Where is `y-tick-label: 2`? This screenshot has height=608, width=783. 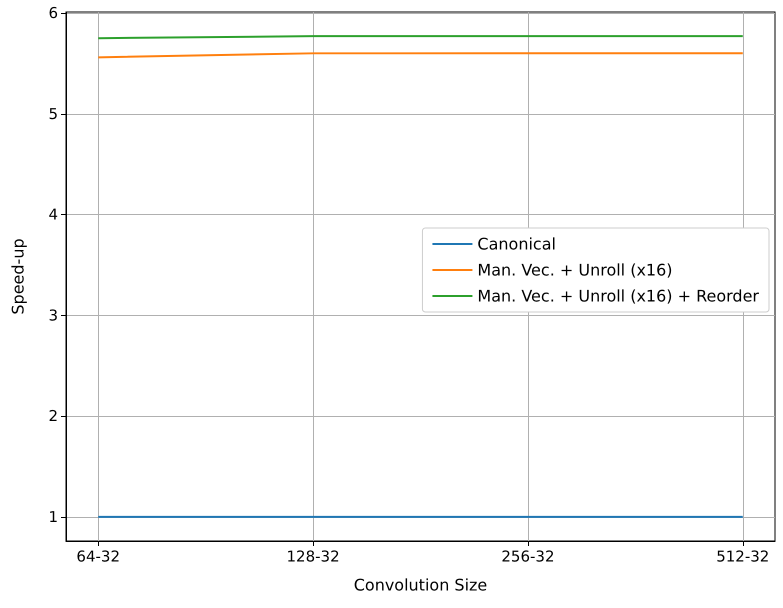 y-tick-label: 2 is located at coordinates (53, 416).